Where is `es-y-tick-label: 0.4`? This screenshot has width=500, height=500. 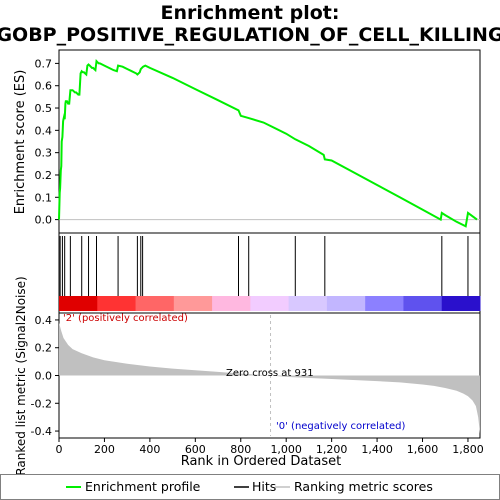
es-y-tick-label: 0.4 is located at coordinates (44, 130).